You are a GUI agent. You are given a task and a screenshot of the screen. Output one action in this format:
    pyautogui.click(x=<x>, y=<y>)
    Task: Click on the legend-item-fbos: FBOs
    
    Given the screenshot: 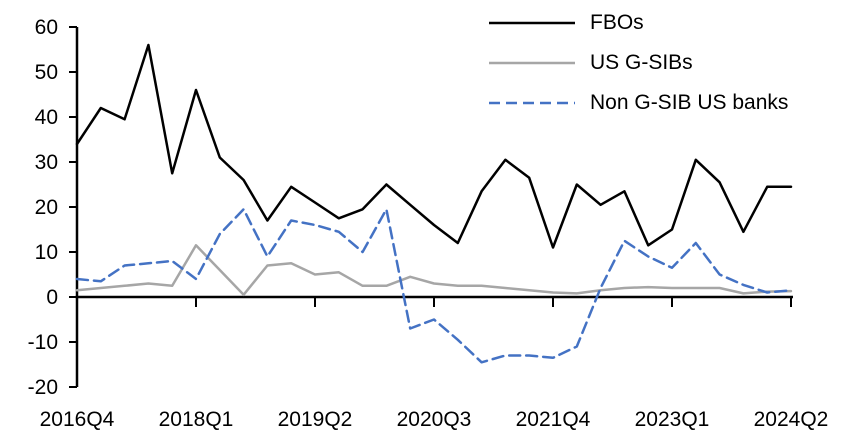 What is the action you would take?
    pyautogui.click(x=638, y=23)
    